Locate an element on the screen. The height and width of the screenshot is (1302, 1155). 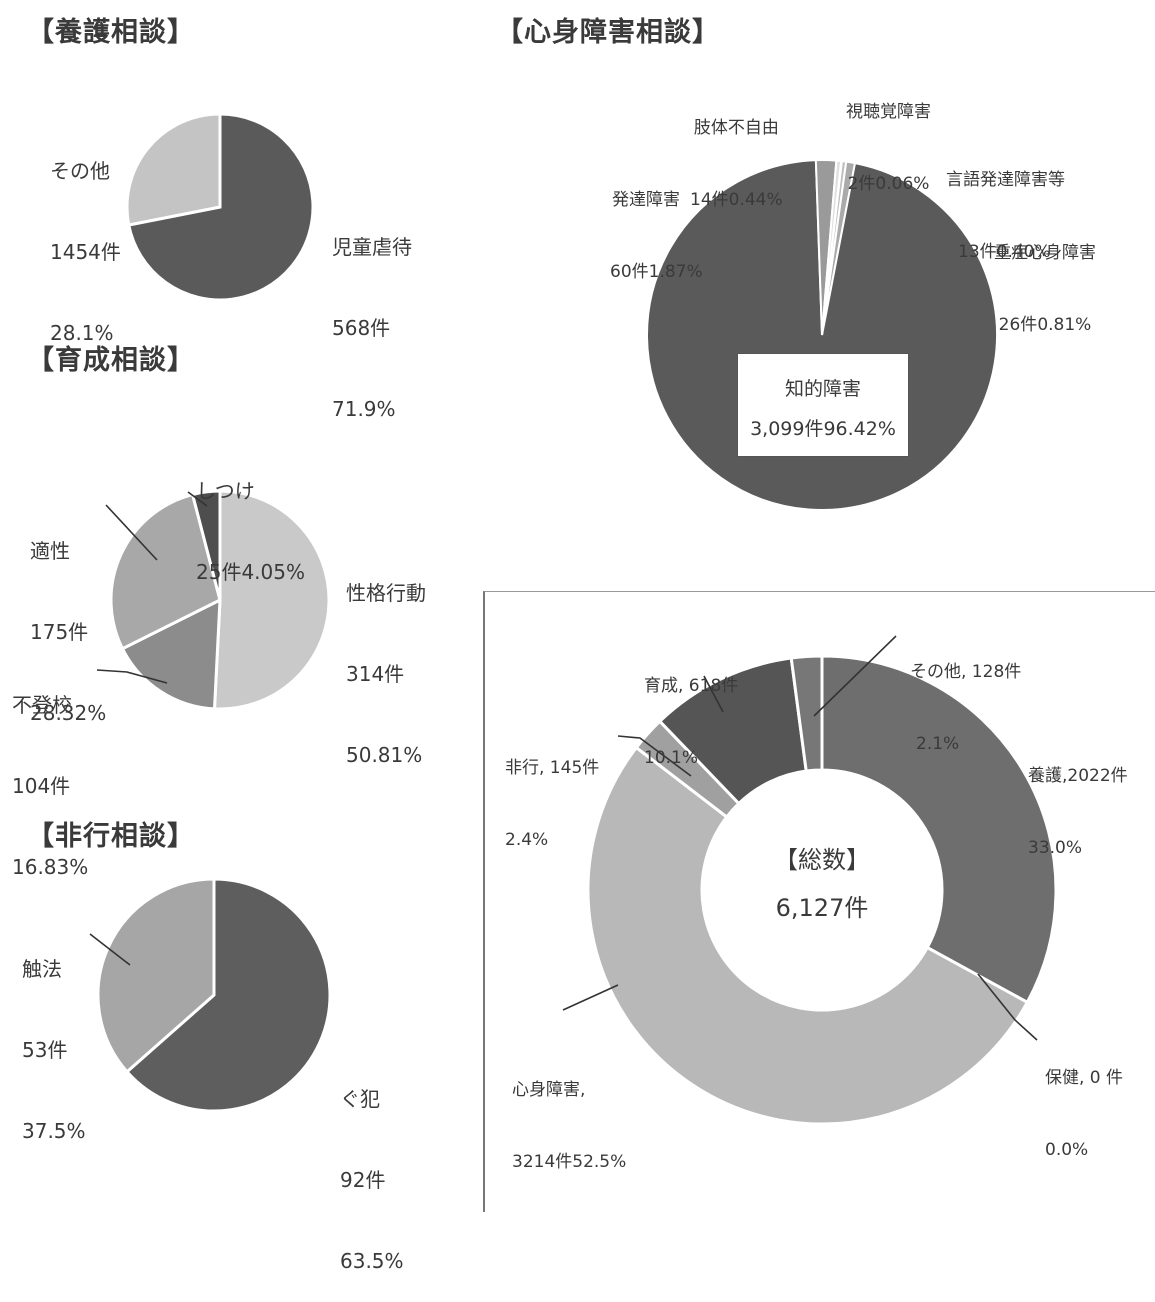
slice-label-seikaku: 性格行動 314件 50.81% is located at coordinates (386, 674).